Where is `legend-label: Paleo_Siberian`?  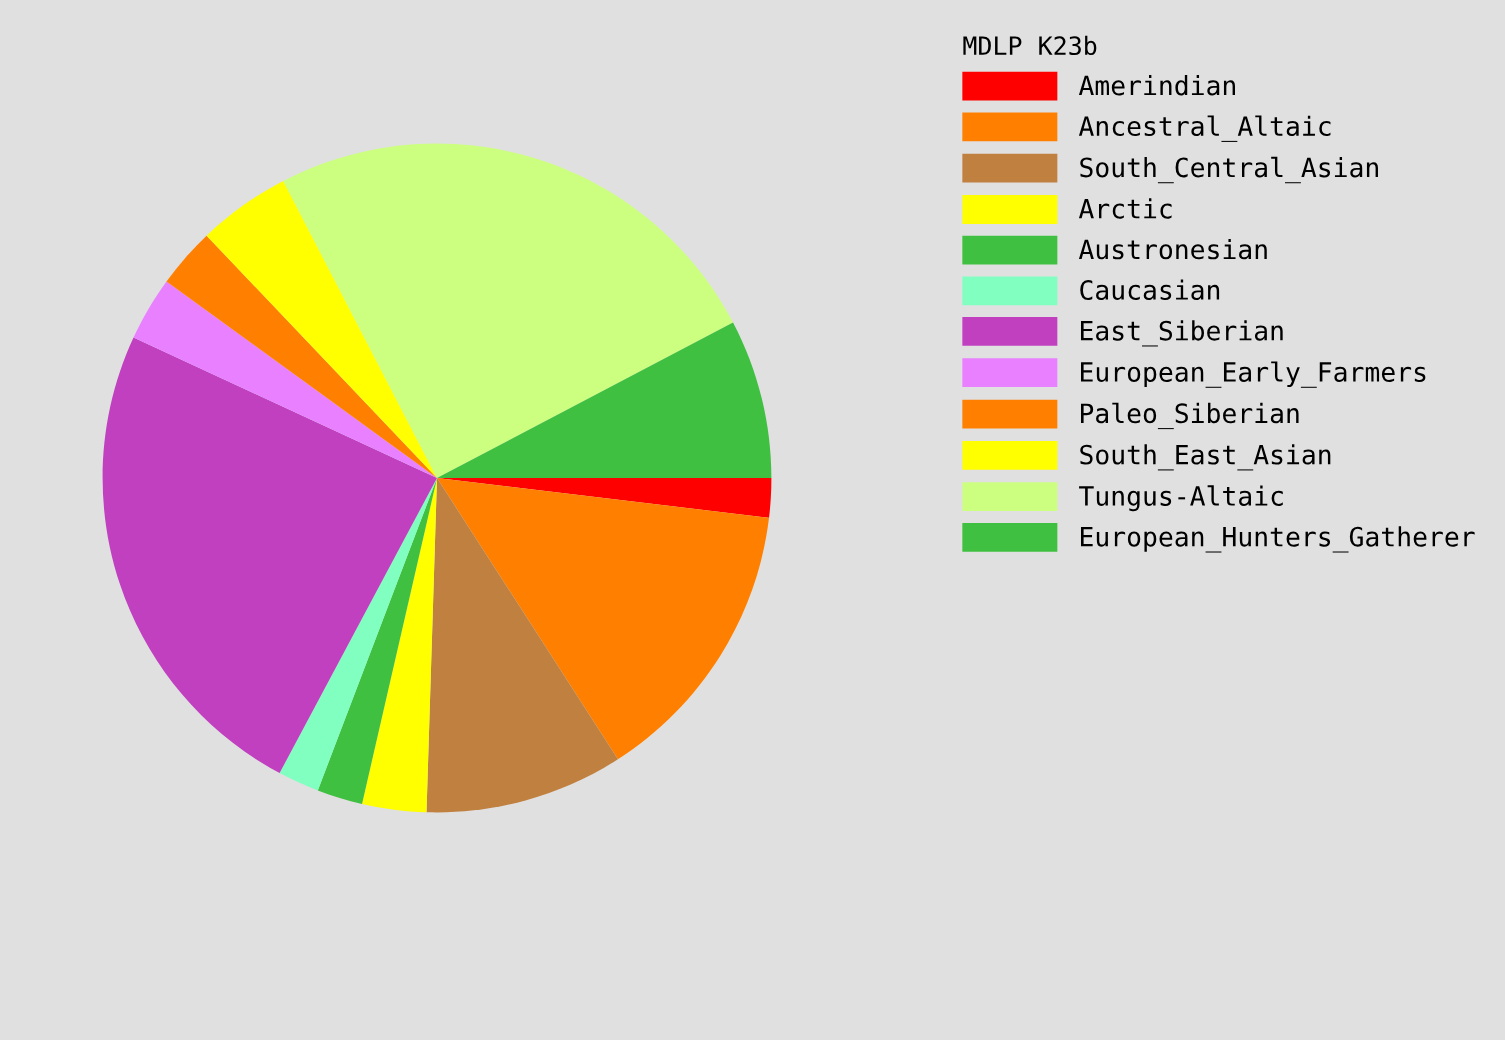 legend-label: Paleo_Siberian is located at coordinates (1190, 416).